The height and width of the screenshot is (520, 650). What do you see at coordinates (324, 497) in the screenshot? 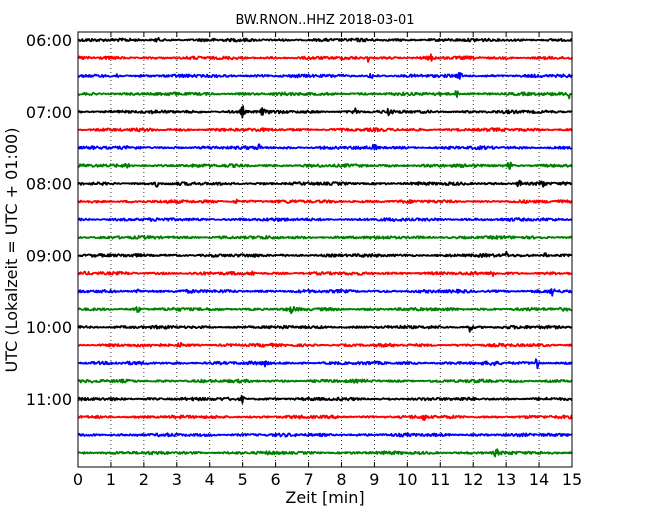
I see `x-axis-label: Zeit [min]` at bounding box center [324, 497].